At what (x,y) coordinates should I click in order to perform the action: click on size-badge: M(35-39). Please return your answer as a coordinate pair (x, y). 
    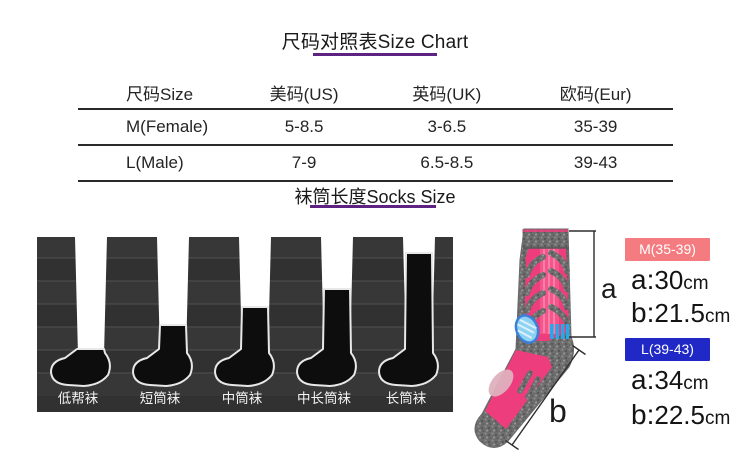
    Looking at the image, I should click on (667, 249).